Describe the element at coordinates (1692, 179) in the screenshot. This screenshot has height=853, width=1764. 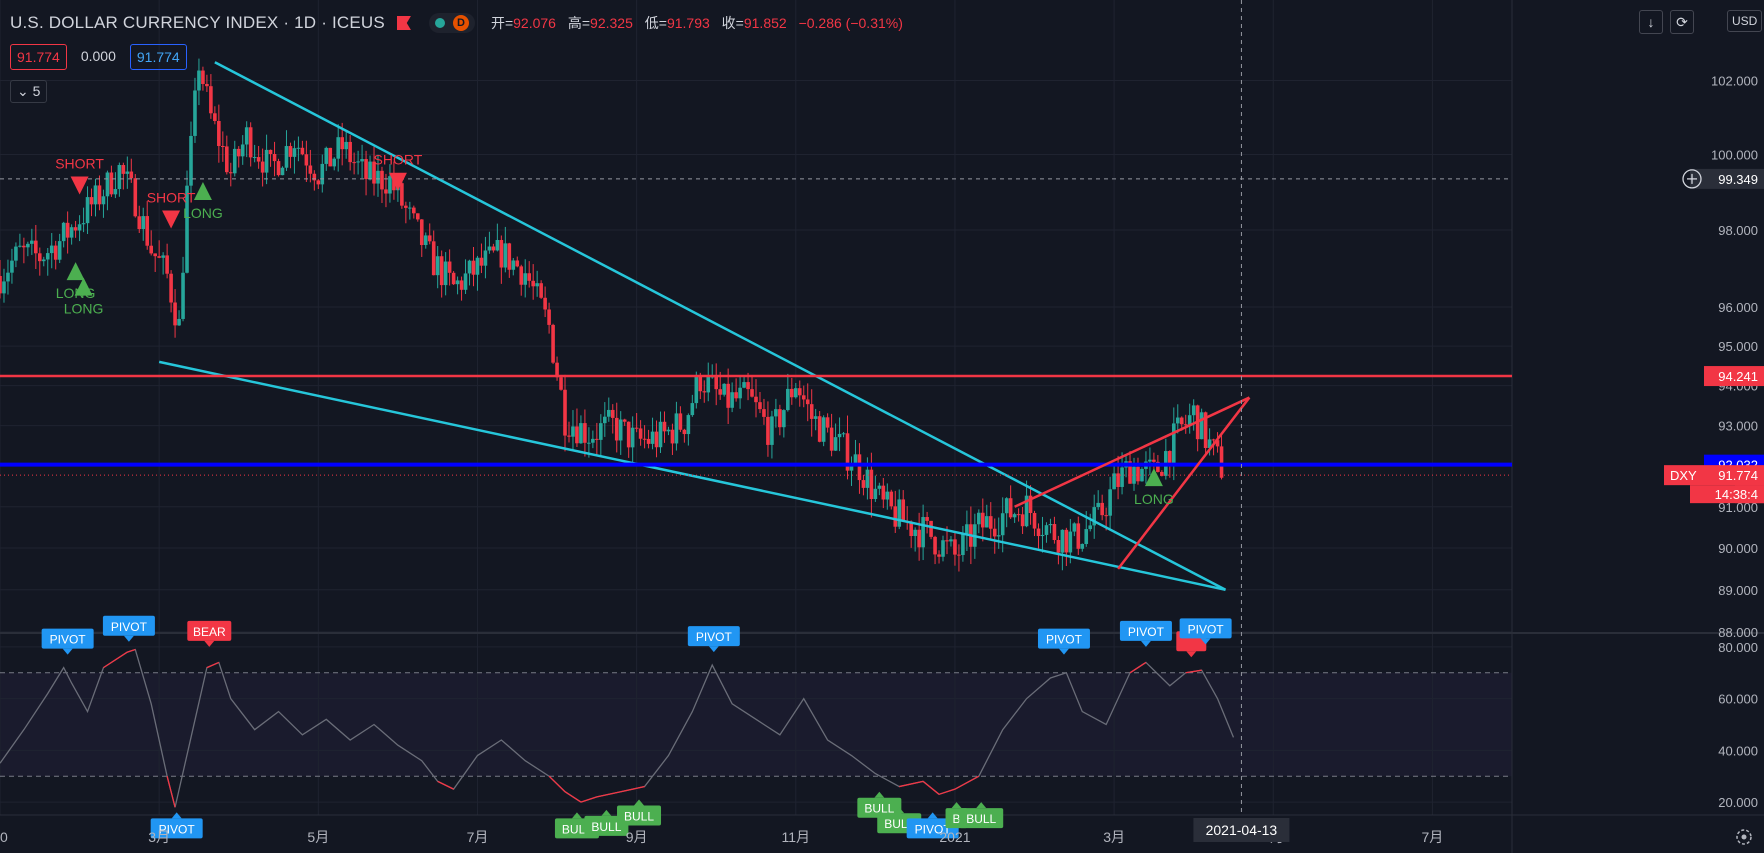
I see `plus-icon` at that location.